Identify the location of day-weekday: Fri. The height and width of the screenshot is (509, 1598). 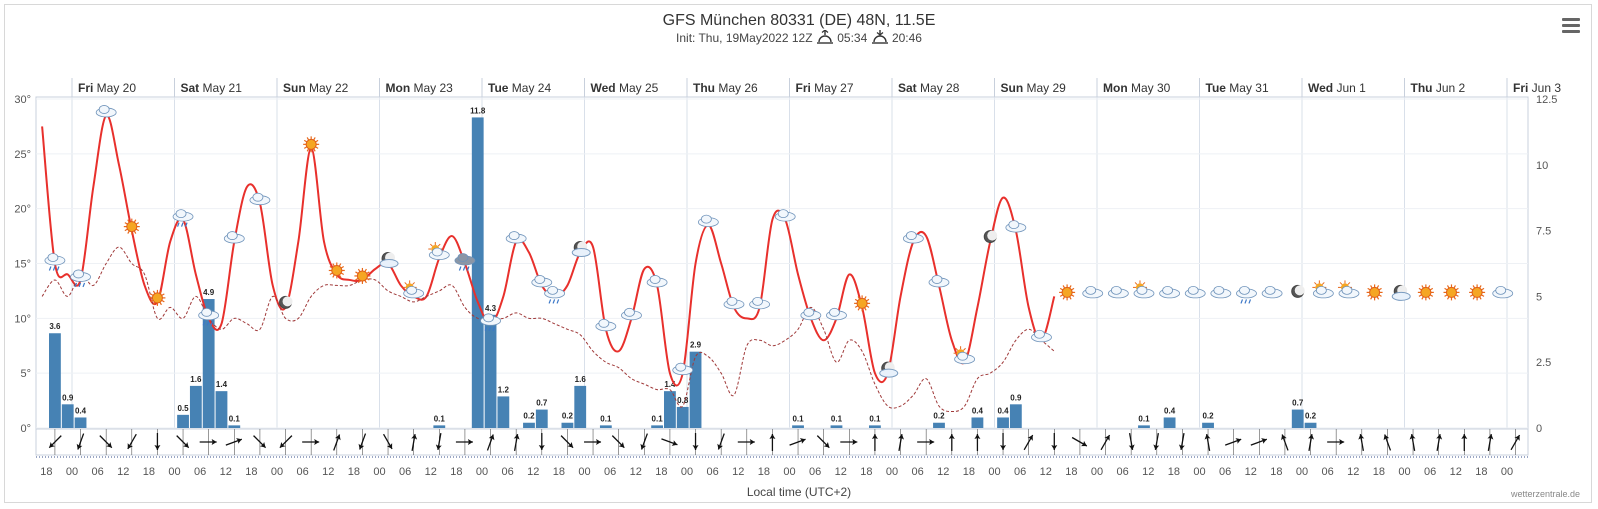
(803, 88).